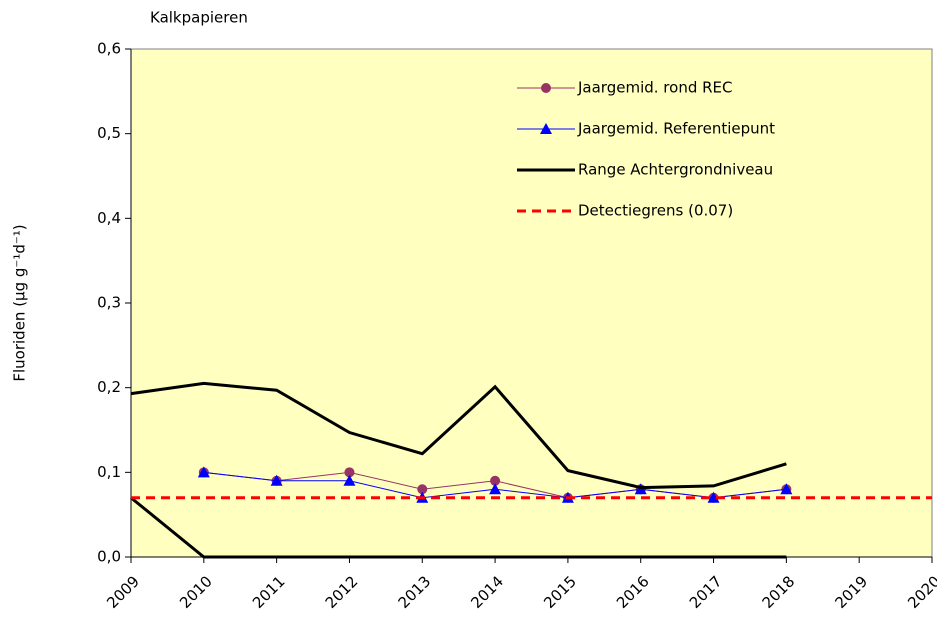 This screenshot has height=621, width=937. Describe the element at coordinates (415, 592) in the screenshot. I see `x-tick-label: 2013` at that location.